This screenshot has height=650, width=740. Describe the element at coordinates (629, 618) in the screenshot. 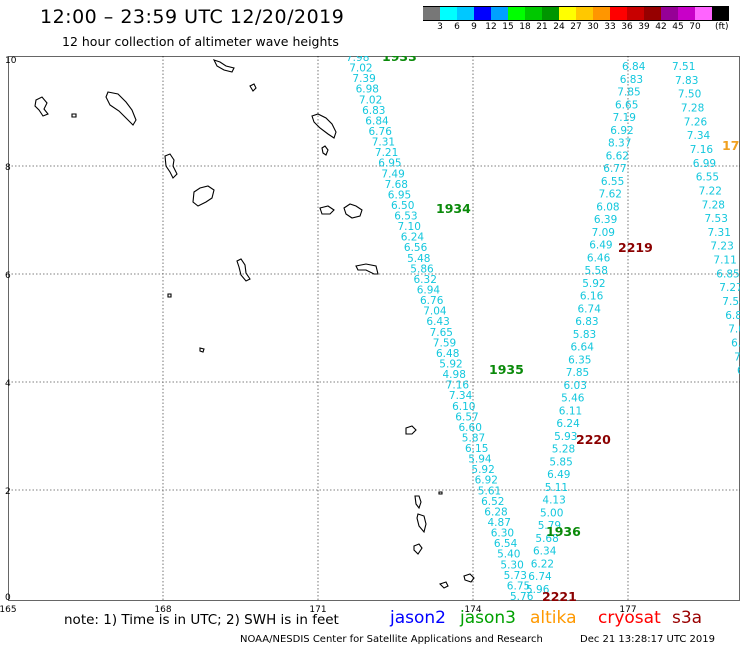

I see `legend-cryosat: cryosat` at that location.